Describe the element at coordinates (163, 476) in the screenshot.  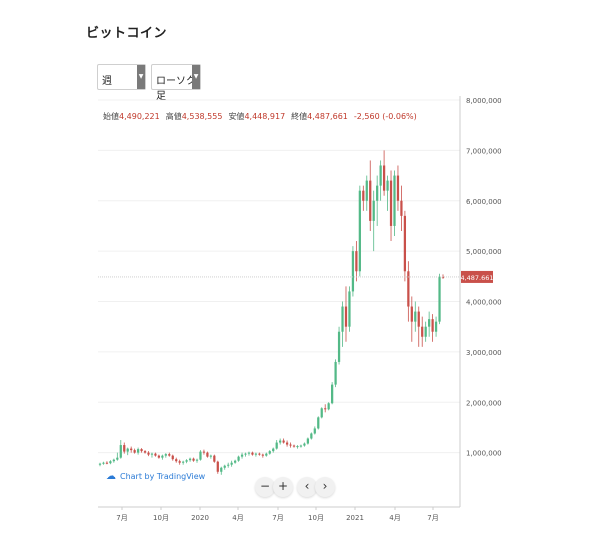
I see `tradingview-label: Chart by TradingView` at that location.